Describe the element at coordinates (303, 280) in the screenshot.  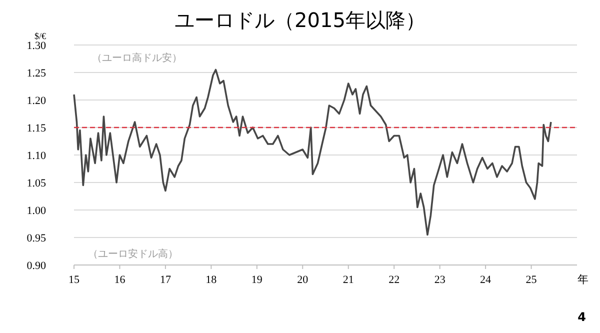
I see `x-tick-label: 20` at that location.